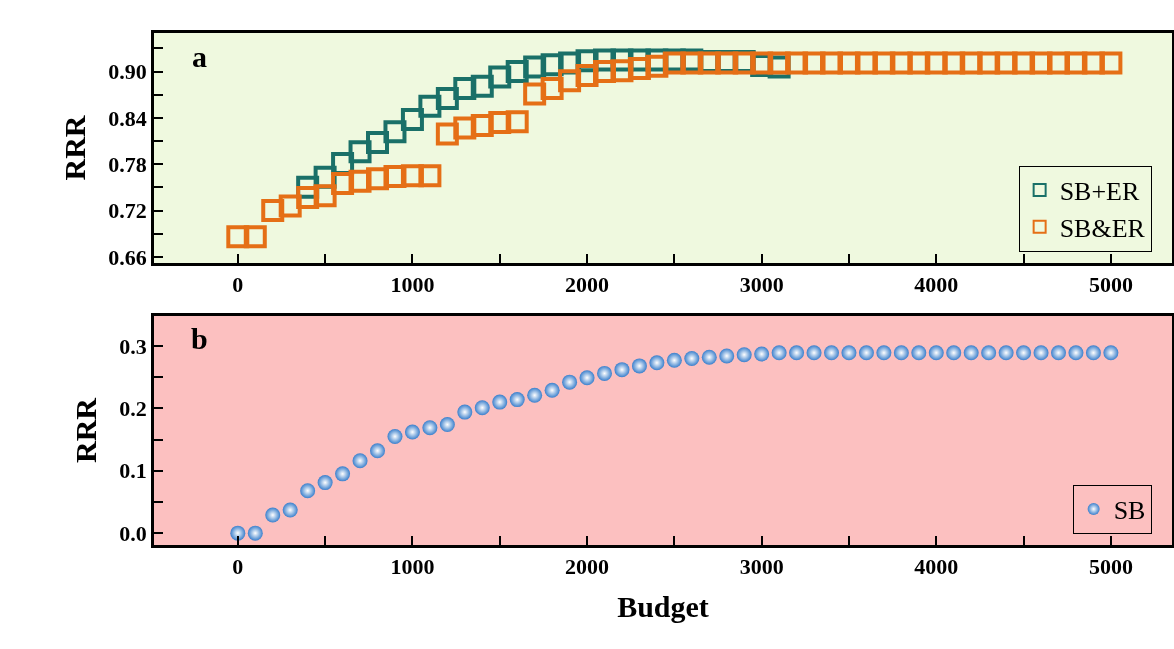  What do you see at coordinates (199, 338) in the screenshot?
I see `annotation: b` at bounding box center [199, 338].